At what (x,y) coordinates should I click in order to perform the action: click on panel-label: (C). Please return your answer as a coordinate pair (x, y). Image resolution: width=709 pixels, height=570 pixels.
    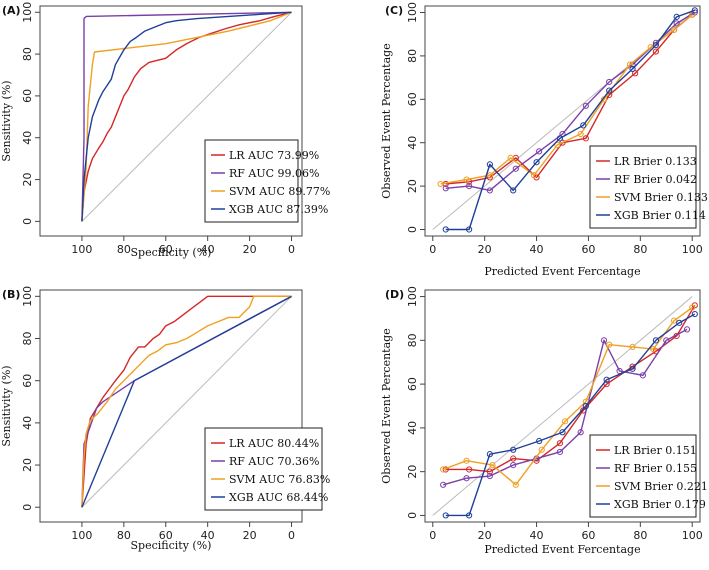
    Looking at the image, I should click on (394, 10).